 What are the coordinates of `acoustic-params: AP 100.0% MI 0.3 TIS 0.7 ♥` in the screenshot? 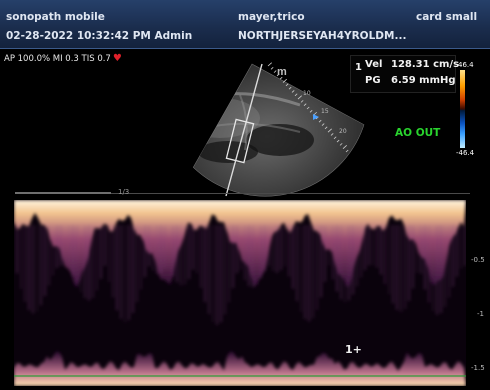 It's located at (63, 58).